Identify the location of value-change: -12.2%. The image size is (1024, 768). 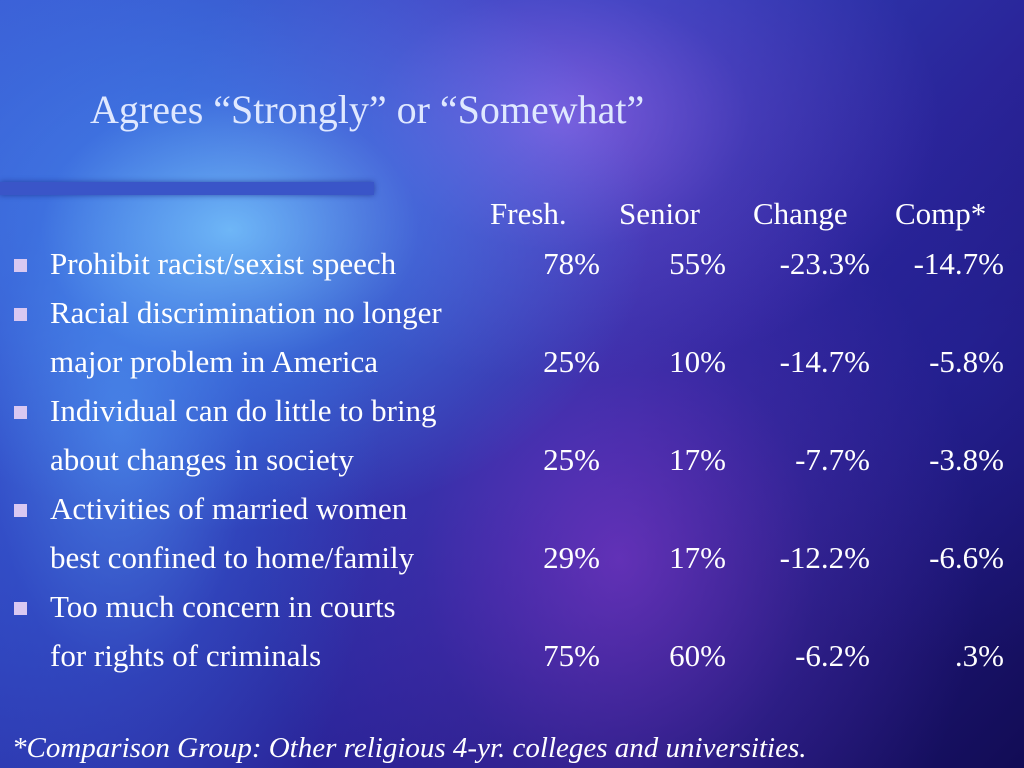
(824, 557).